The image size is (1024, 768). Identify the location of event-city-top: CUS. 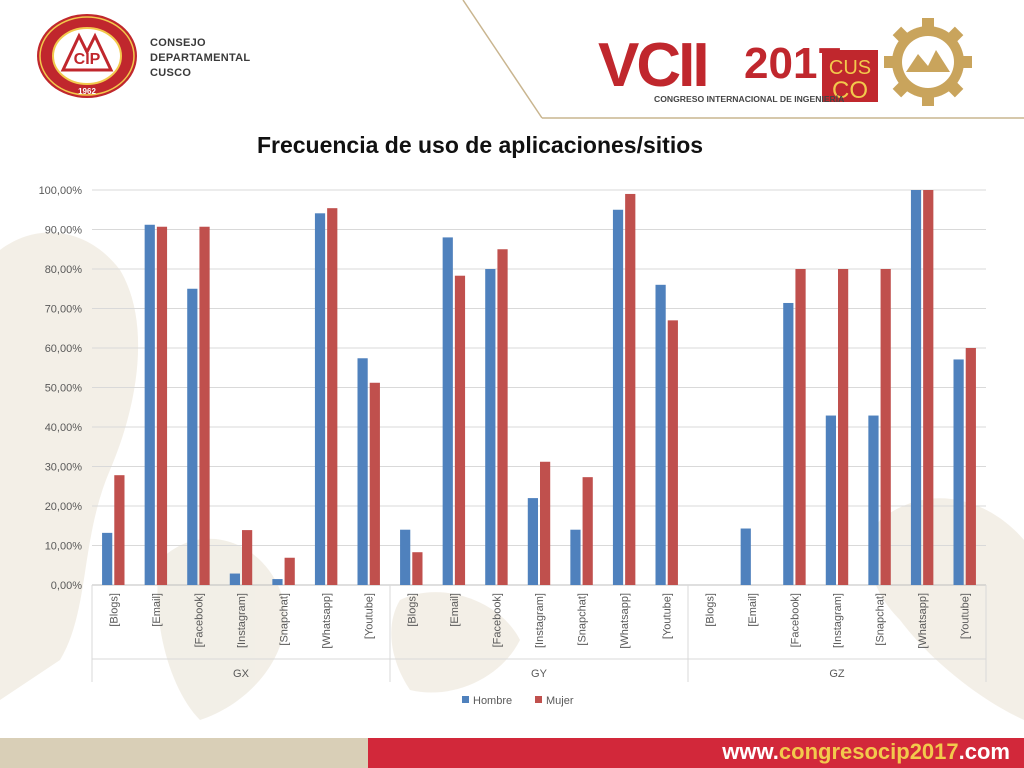
(850, 68).